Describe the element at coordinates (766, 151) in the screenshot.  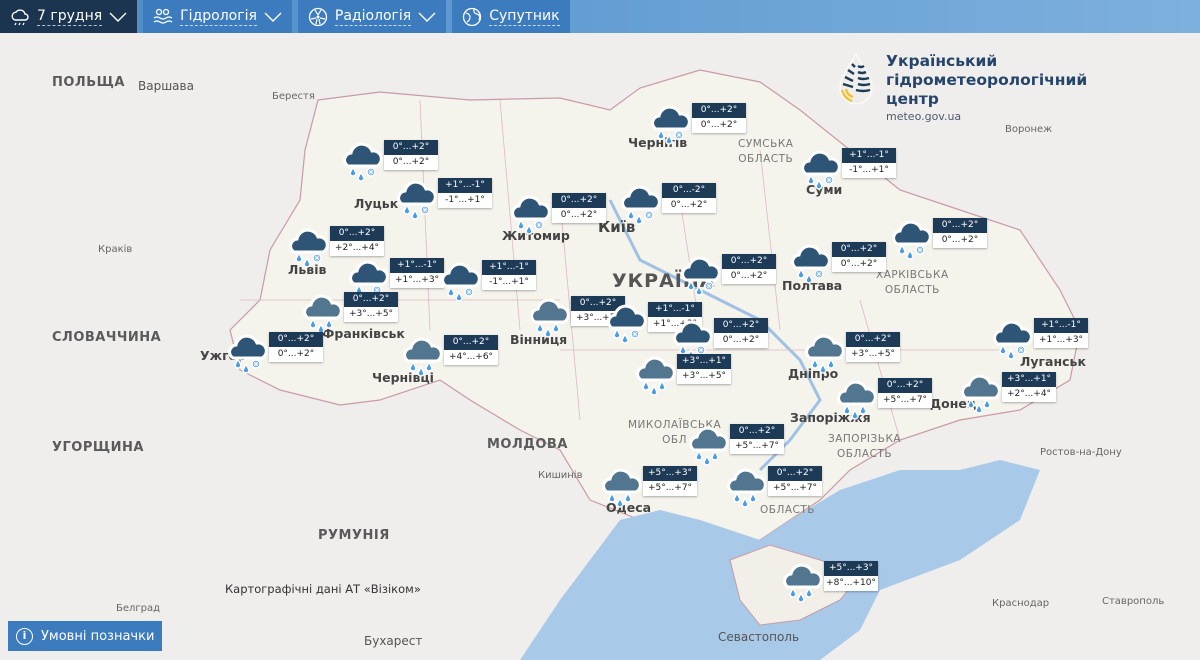
I see `label-sumy-region: СУМСЬКА ОБЛАСТЬ` at that location.